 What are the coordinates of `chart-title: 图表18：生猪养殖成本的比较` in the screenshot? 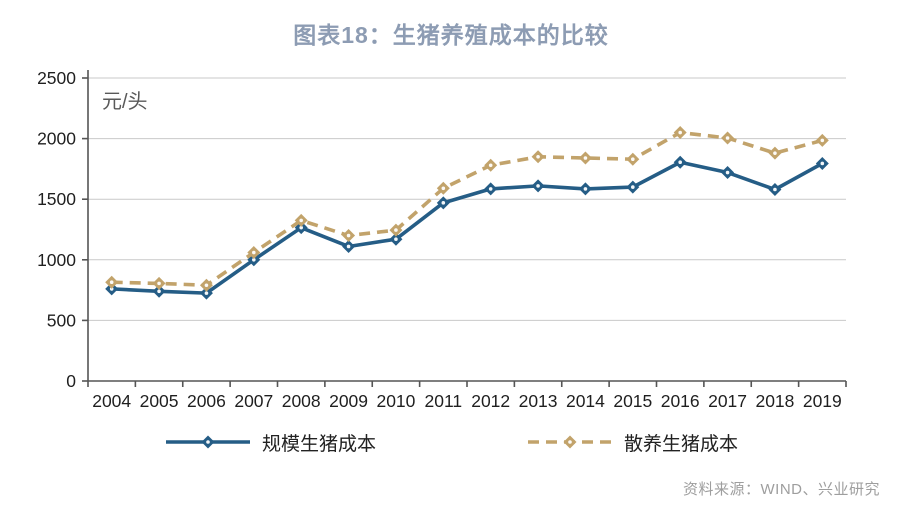 It's located at (451, 35).